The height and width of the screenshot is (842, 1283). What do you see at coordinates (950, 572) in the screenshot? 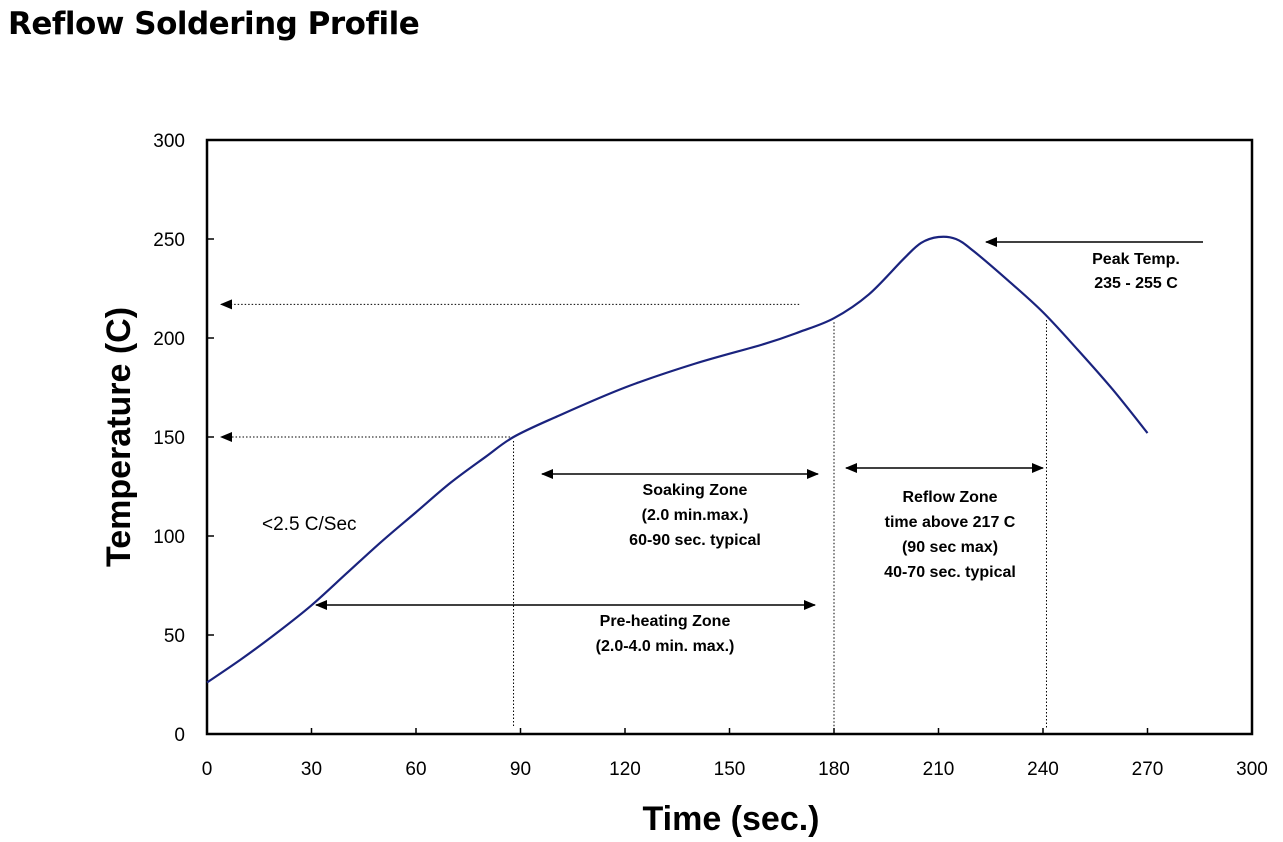
I see `reflow-label-4: 40-70 sec. typical` at bounding box center [950, 572].